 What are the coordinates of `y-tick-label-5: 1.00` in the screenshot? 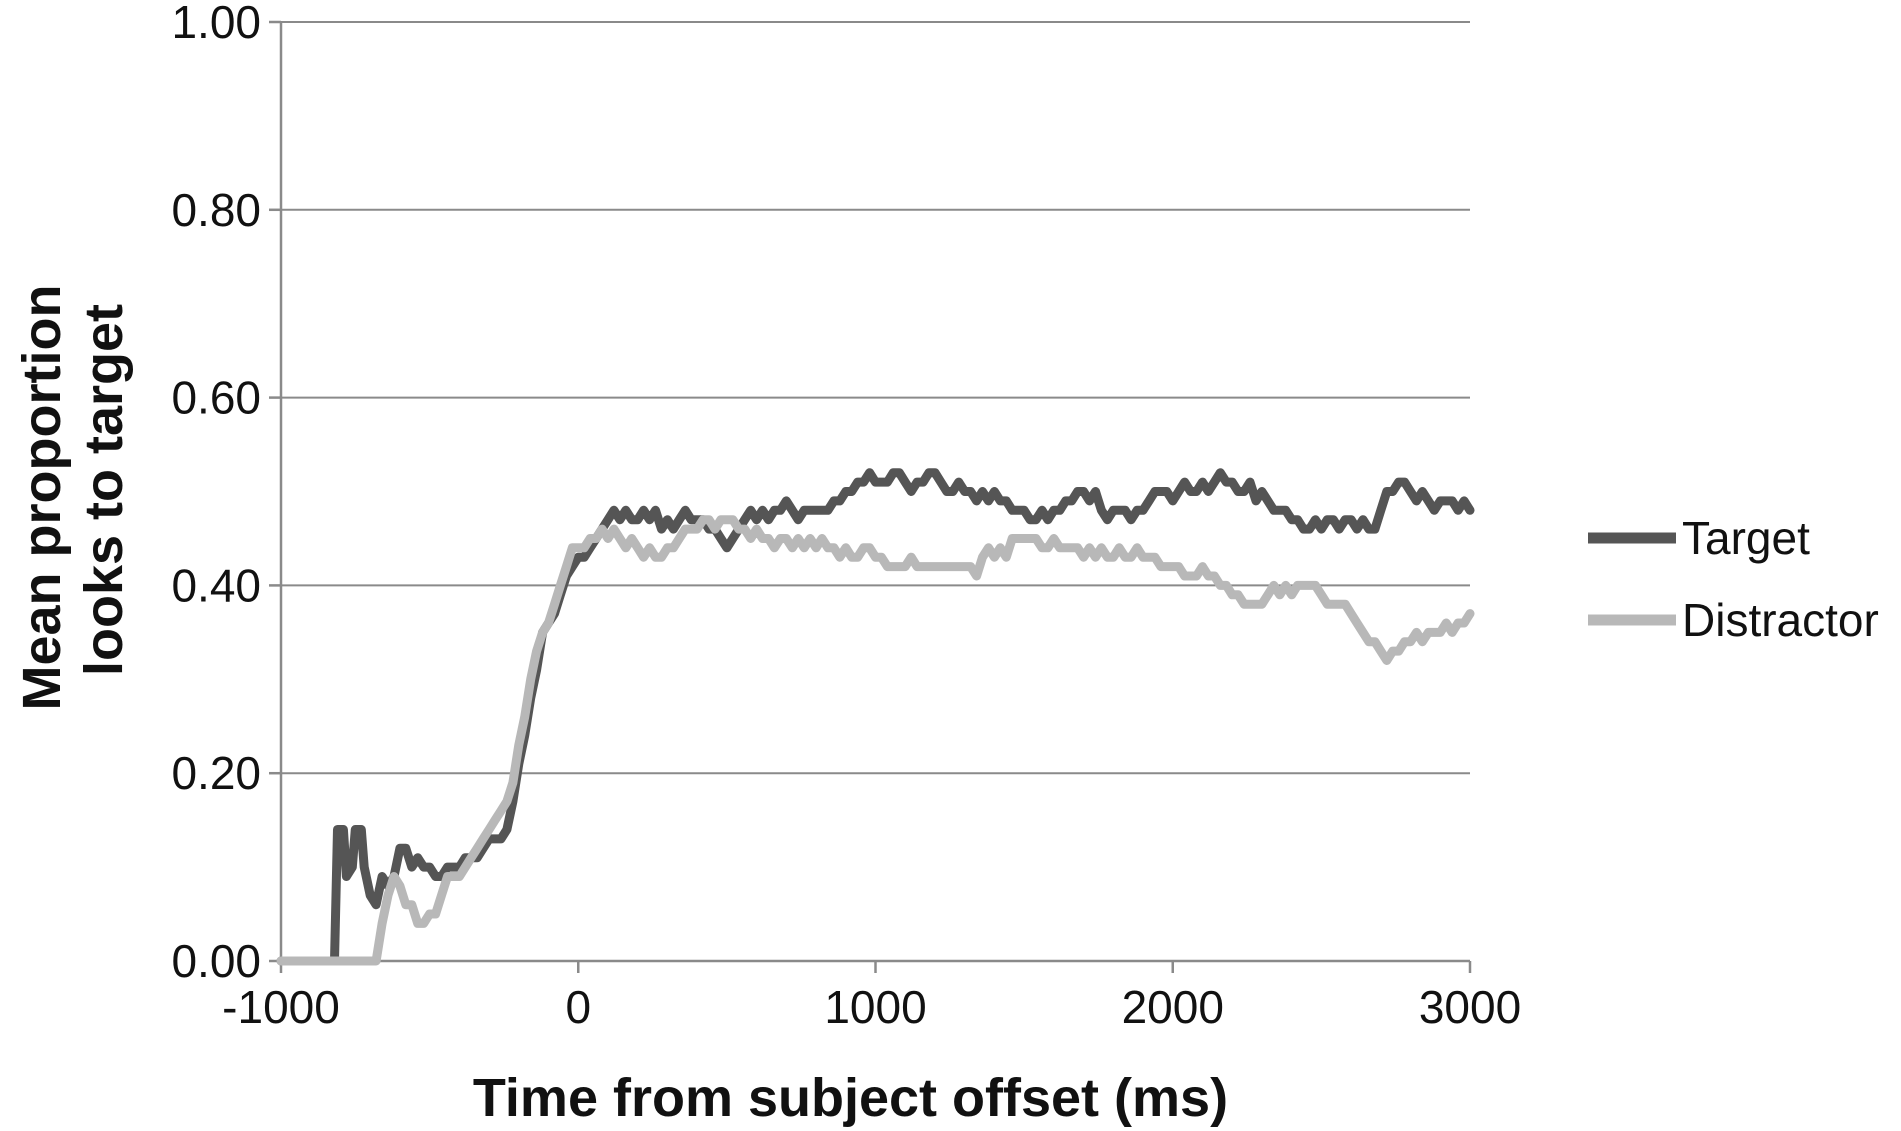 It's located at (216, 24).